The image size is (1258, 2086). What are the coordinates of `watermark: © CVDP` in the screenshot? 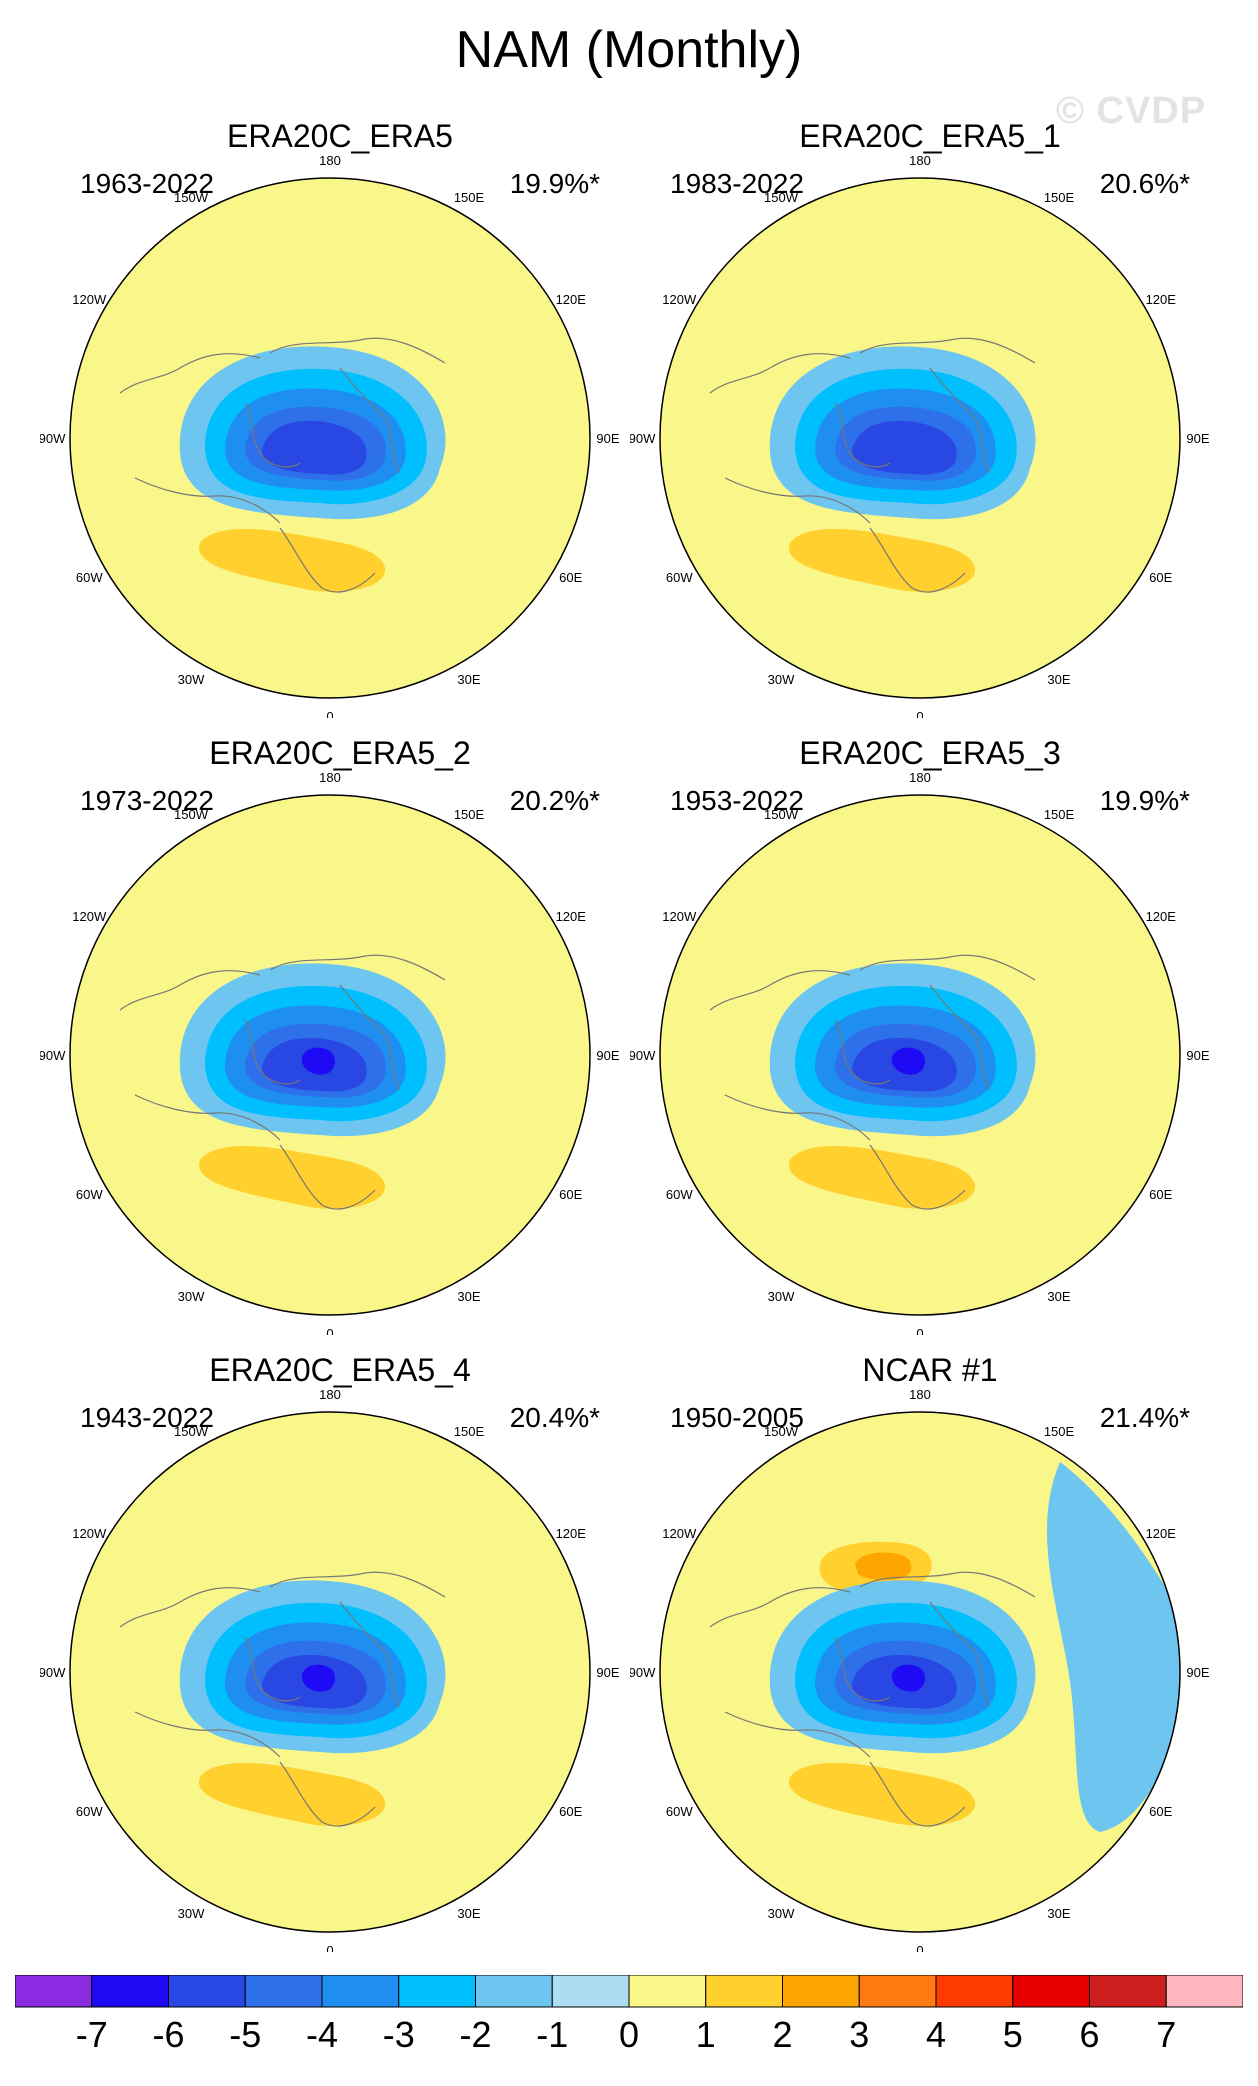 It's located at (1131, 111).